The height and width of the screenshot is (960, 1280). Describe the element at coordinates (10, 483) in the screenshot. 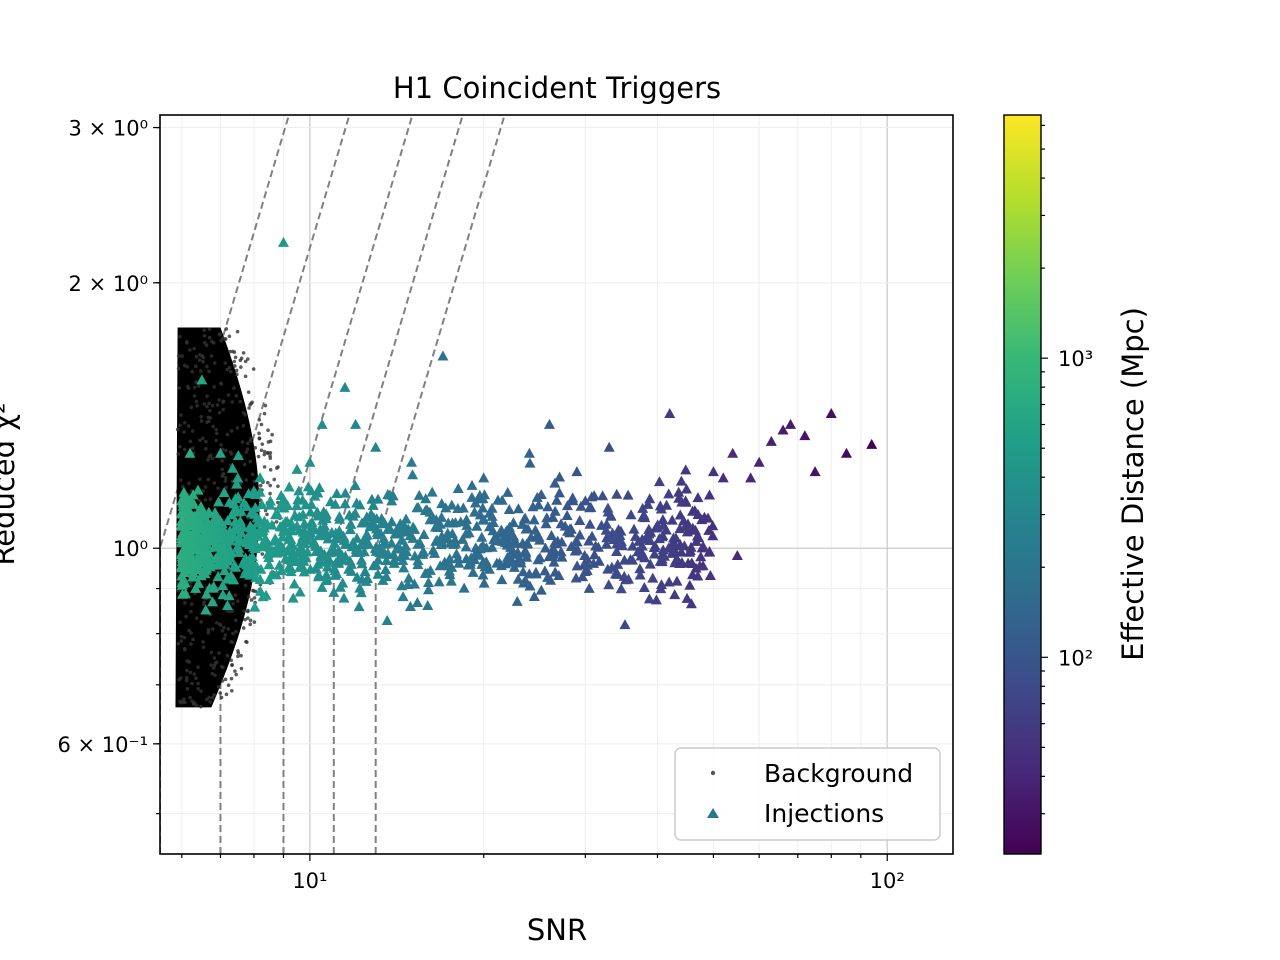

I see `y-axis-label: Reduced χ²` at that location.